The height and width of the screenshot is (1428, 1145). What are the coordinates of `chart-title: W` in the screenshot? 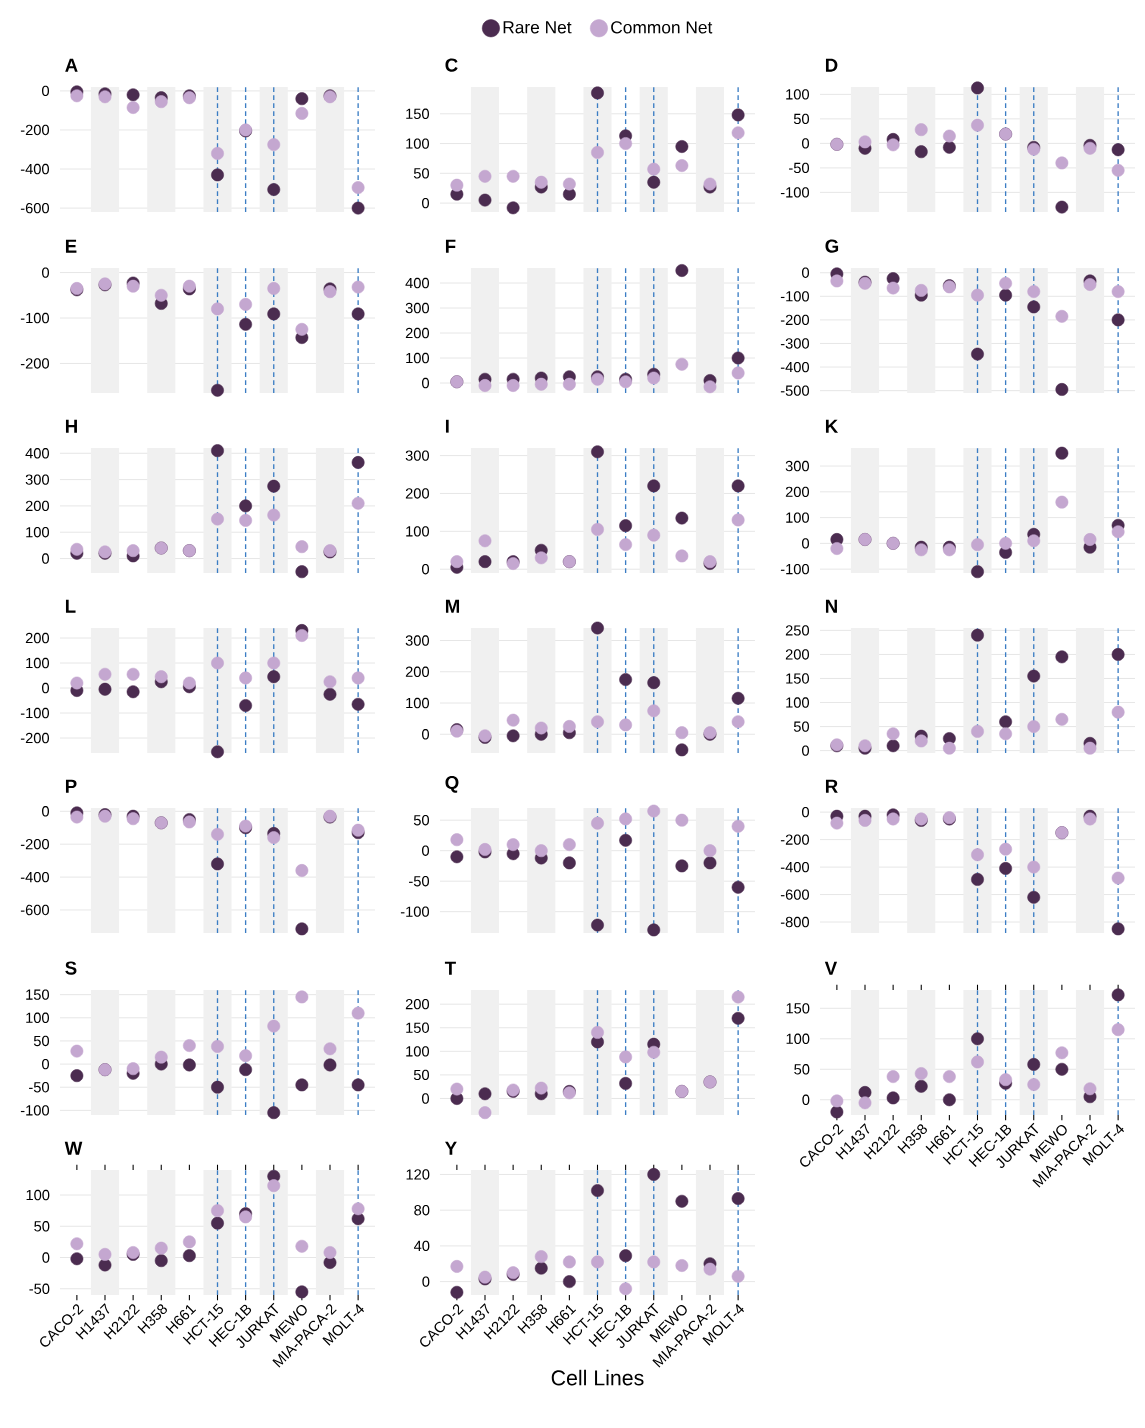 It's located at (73, 1148).